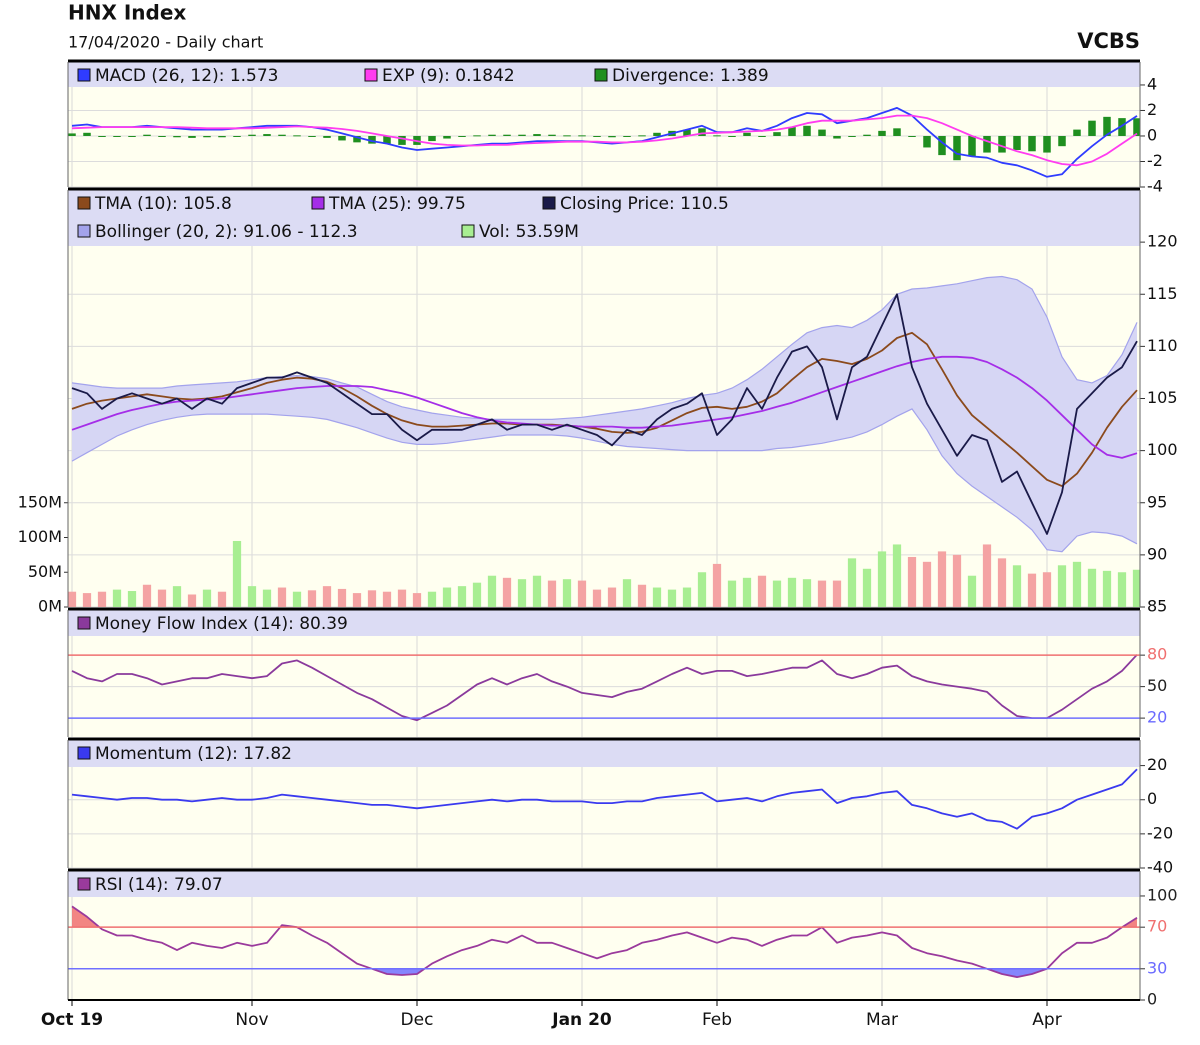 The height and width of the screenshot is (1045, 1200). I want to click on x-tick-label: Dec, so click(417, 1020).